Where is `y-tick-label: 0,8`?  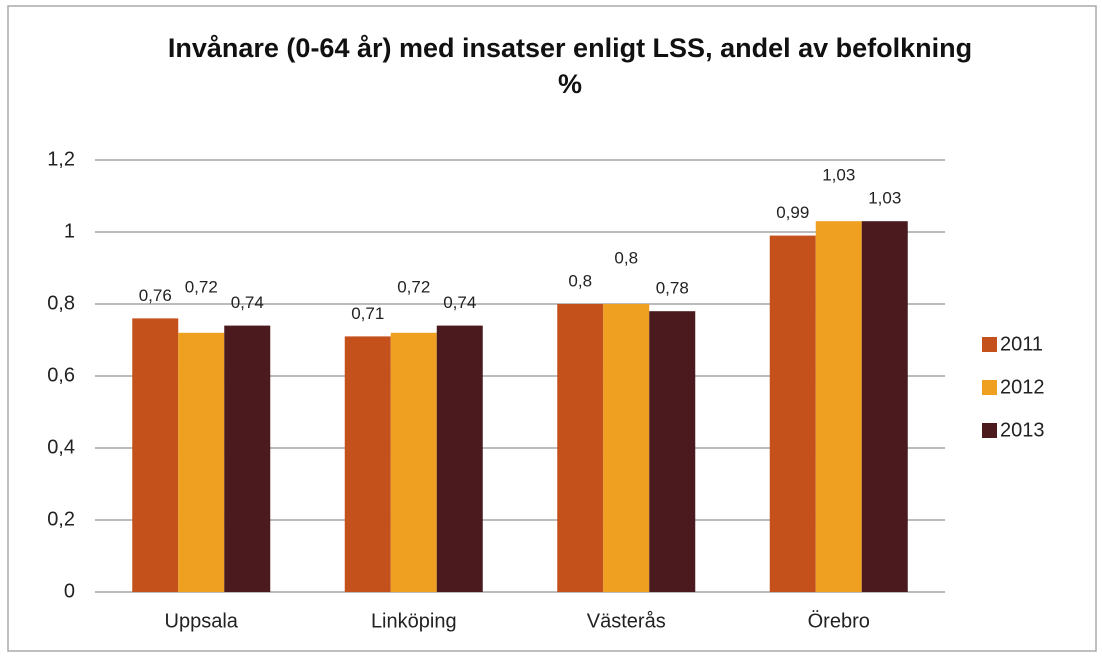
y-tick-label: 0,8 is located at coordinates (61, 303).